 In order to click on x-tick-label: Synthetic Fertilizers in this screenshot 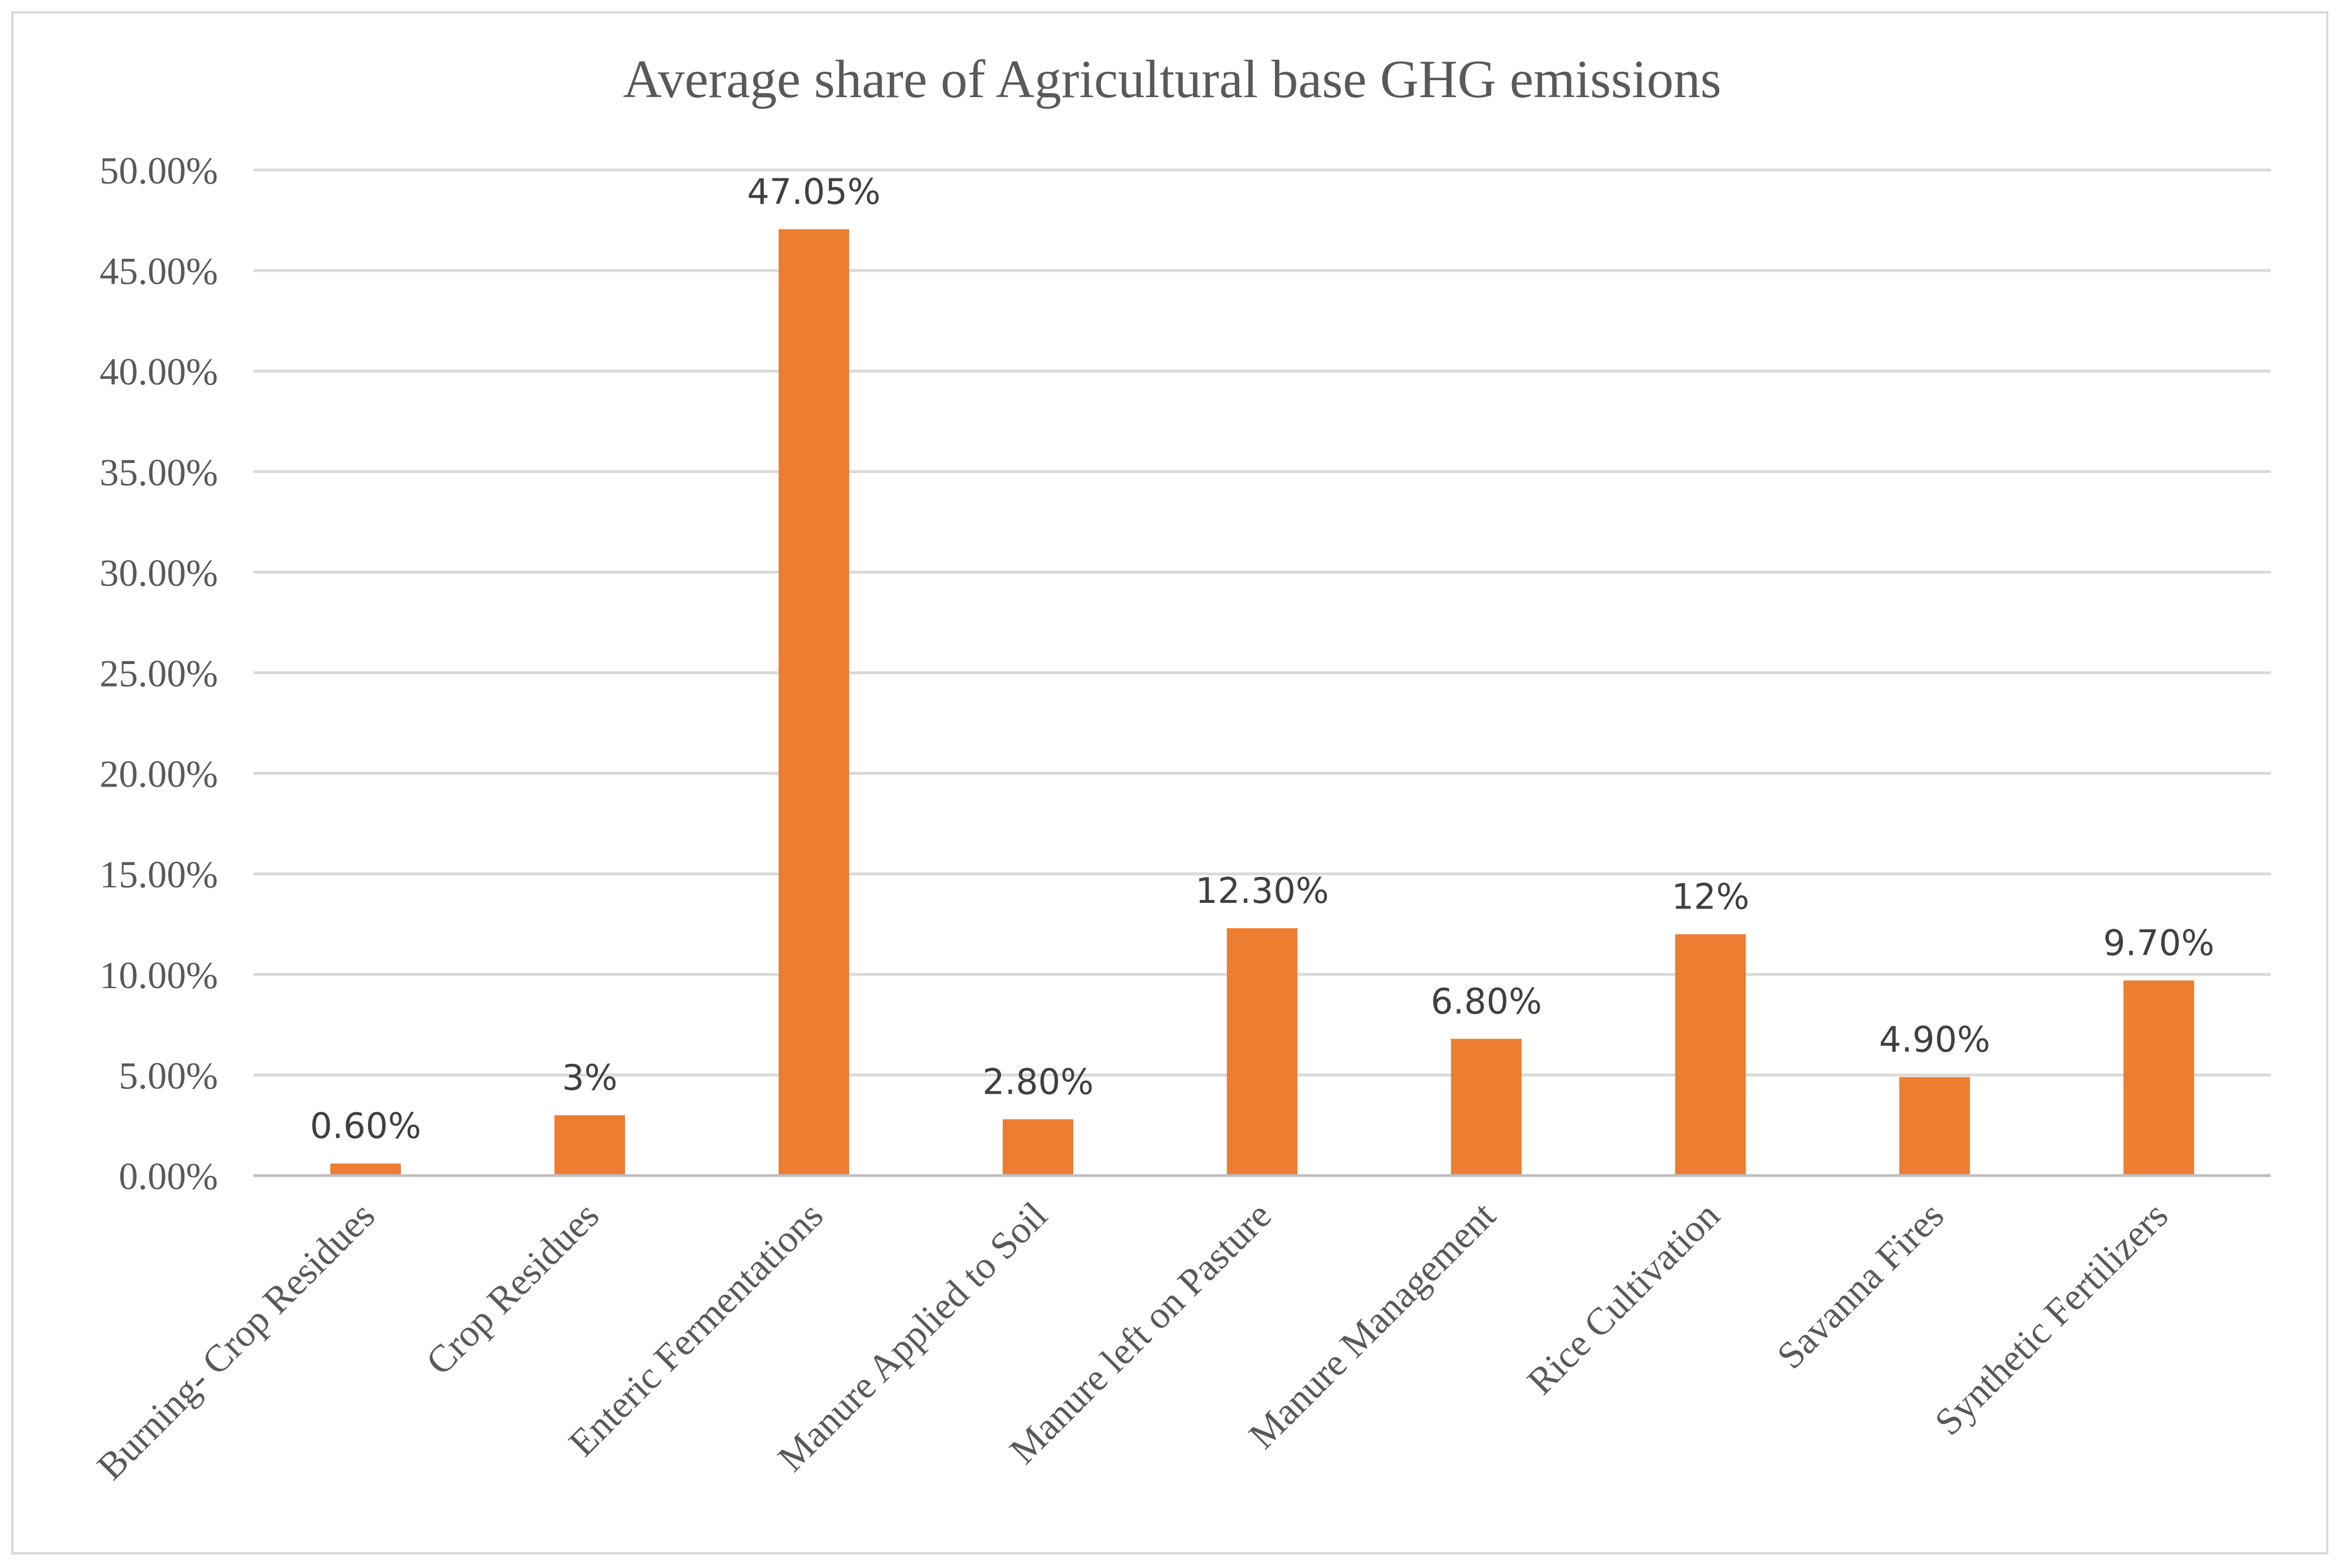, I will do `click(2051, 1318)`.